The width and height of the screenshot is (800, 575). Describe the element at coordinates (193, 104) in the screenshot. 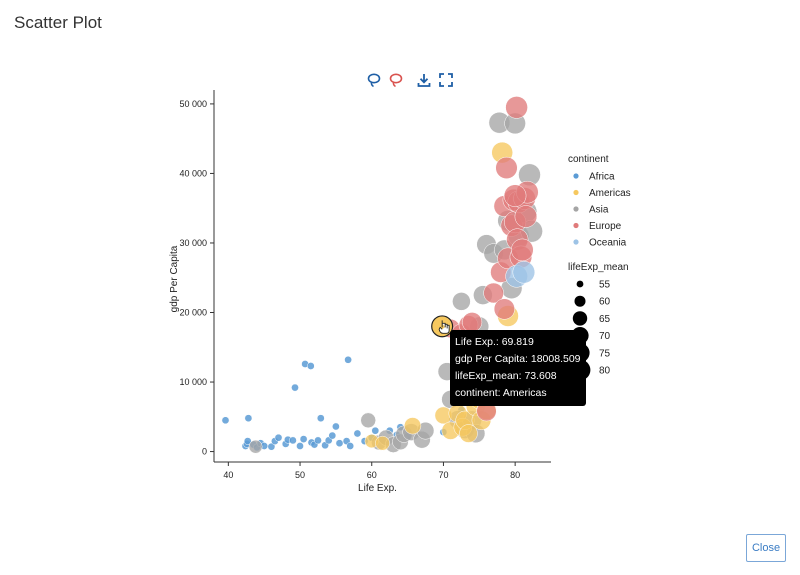

I see `y-tick-label: 50 000` at that location.